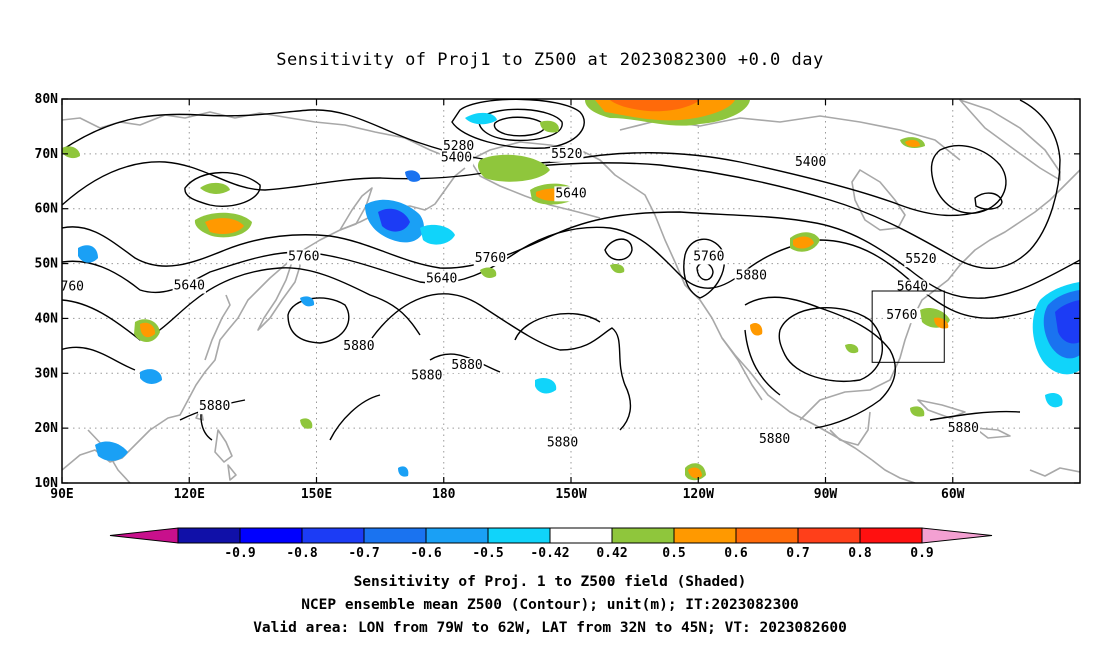 The image size is (1100, 650). What do you see at coordinates (570, 494) in the screenshot?
I see `lon-tick-label: 150W` at bounding box center [570, 494].